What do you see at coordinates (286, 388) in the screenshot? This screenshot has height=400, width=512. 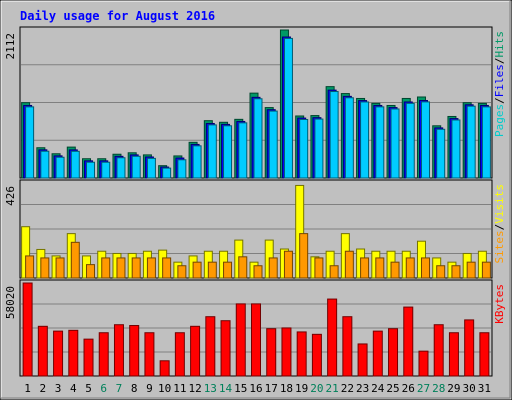 I see `day-label-18: 18` at bounding box center [286, 388].